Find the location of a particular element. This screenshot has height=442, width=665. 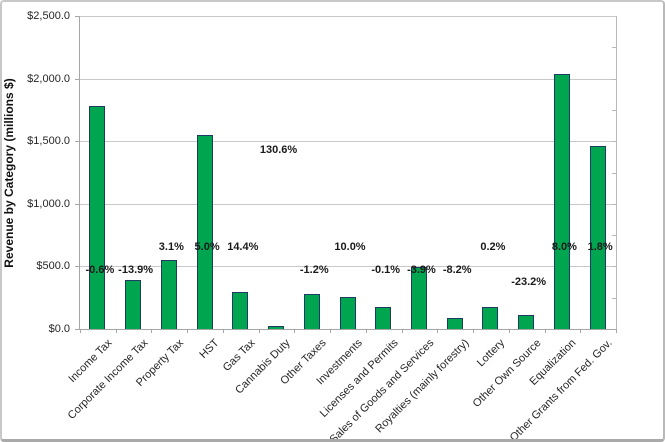

bar-property-tax is located at coordinates (168, 294).